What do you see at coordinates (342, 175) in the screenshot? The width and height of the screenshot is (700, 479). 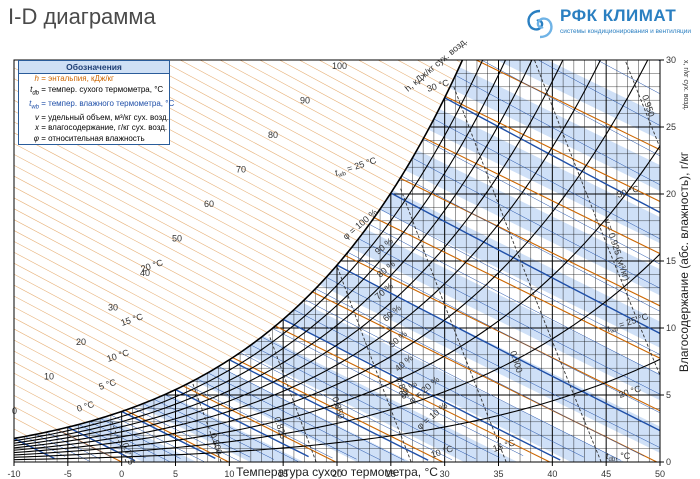 I see `wet-bulb-subscript: wb` at bounding box center [342, 175].